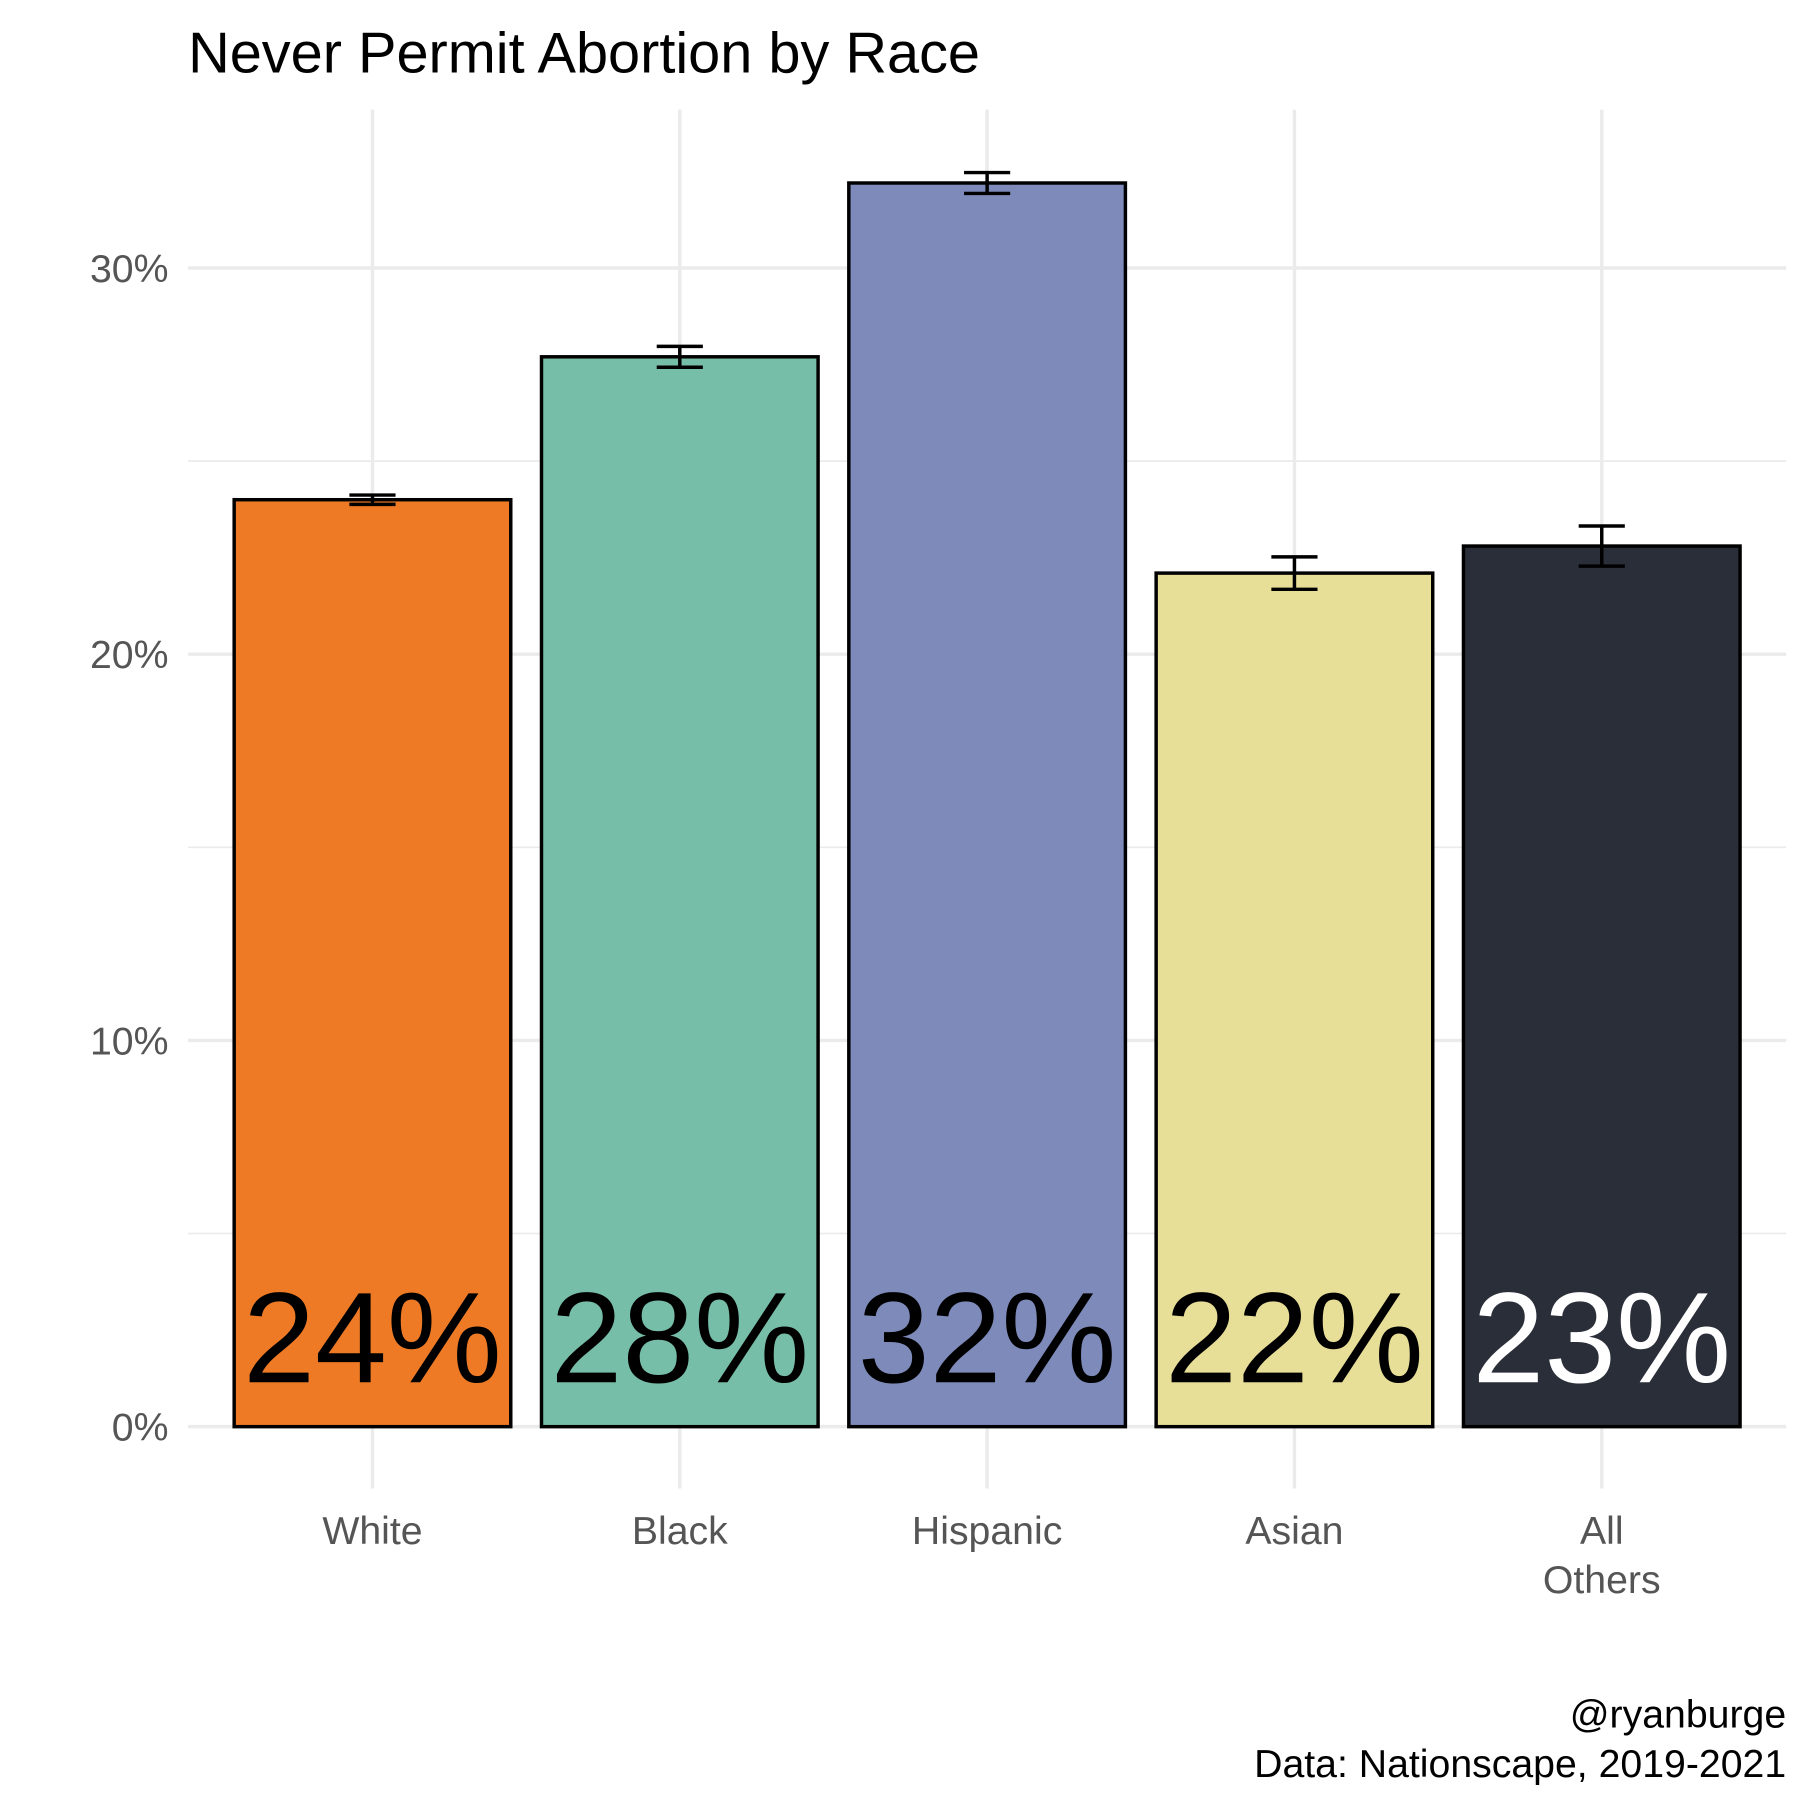  I want to click on caption: @ryanburge, so click(1678, 1714).